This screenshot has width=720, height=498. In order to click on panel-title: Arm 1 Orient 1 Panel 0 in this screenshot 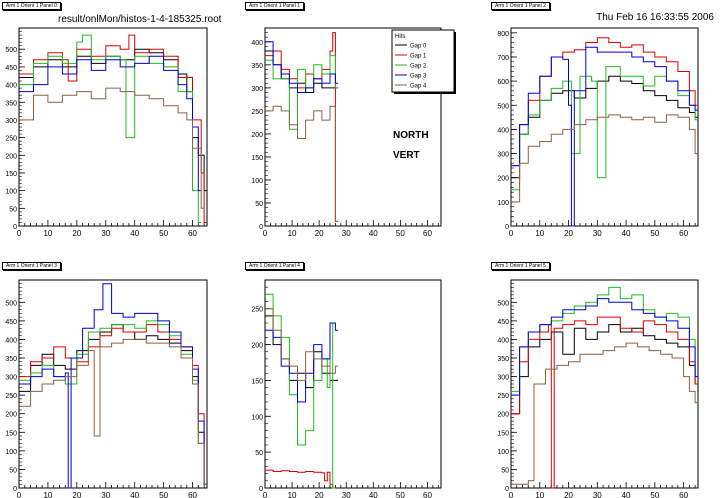, I will do `click(31, 6)`.